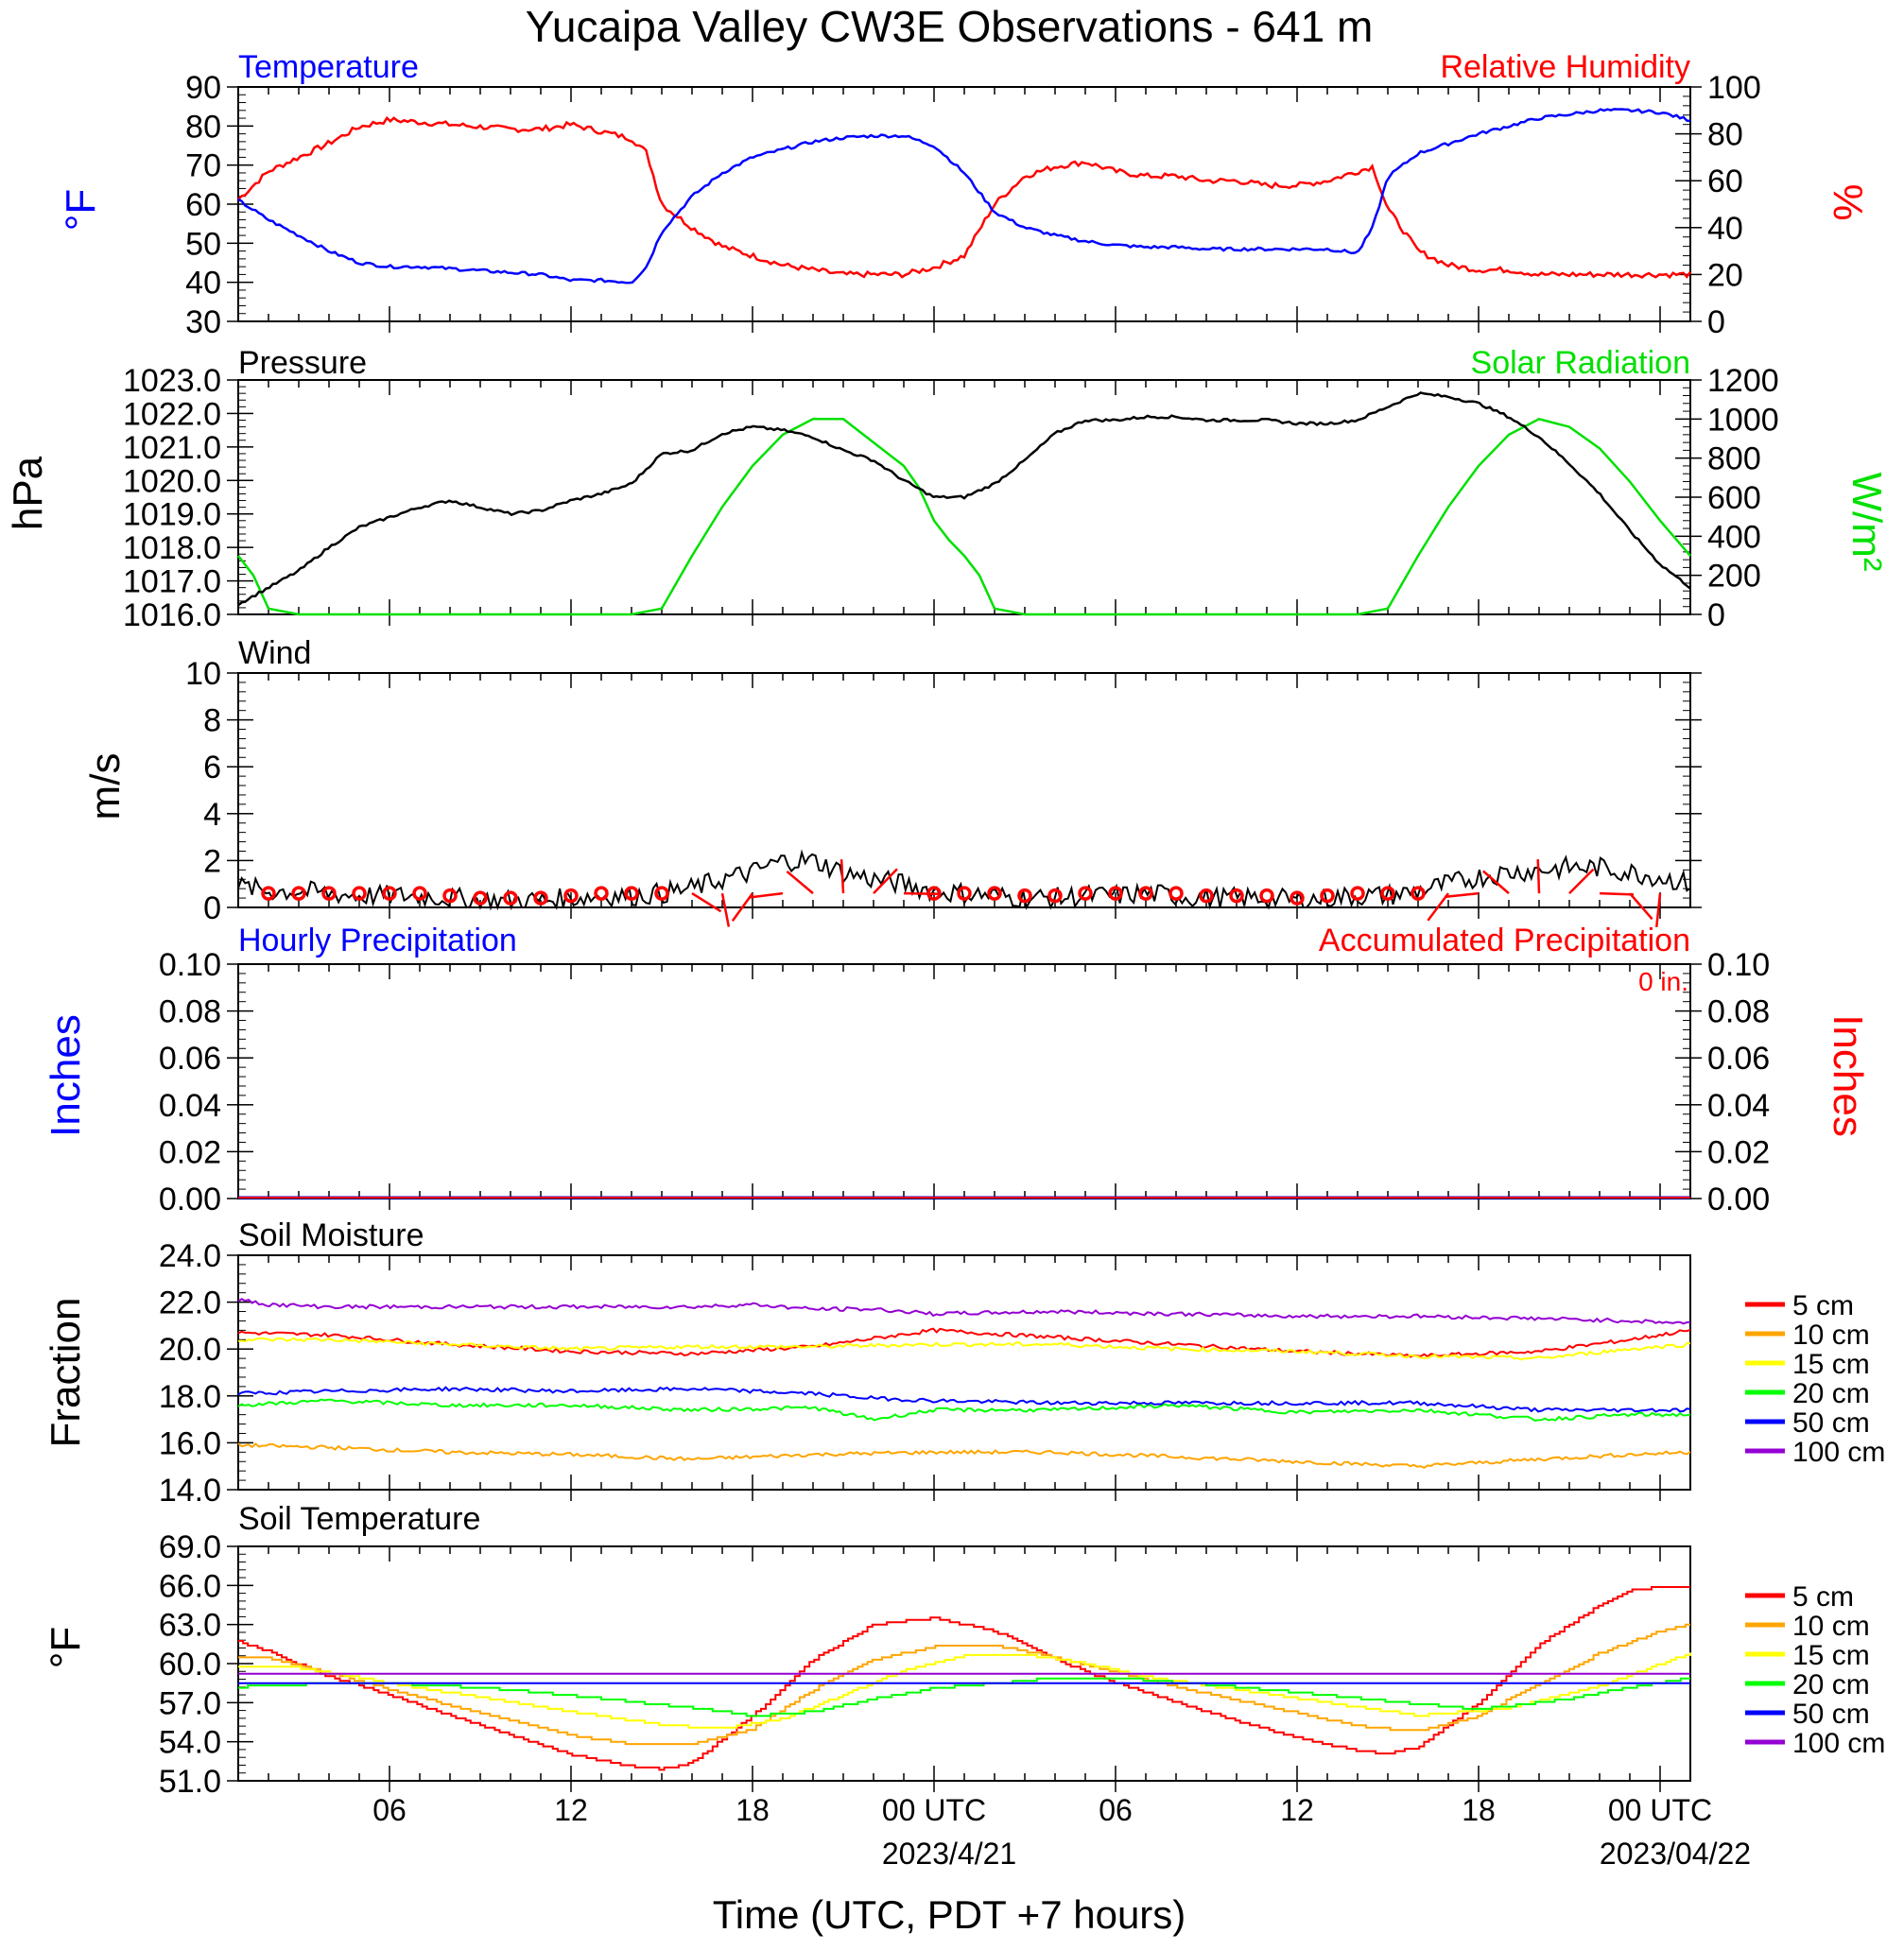  What do you see at coordinates (1663, 981) in the screenshot?
I see `accum-precip-value: 0 in.` at bounding box center [1663, 981].